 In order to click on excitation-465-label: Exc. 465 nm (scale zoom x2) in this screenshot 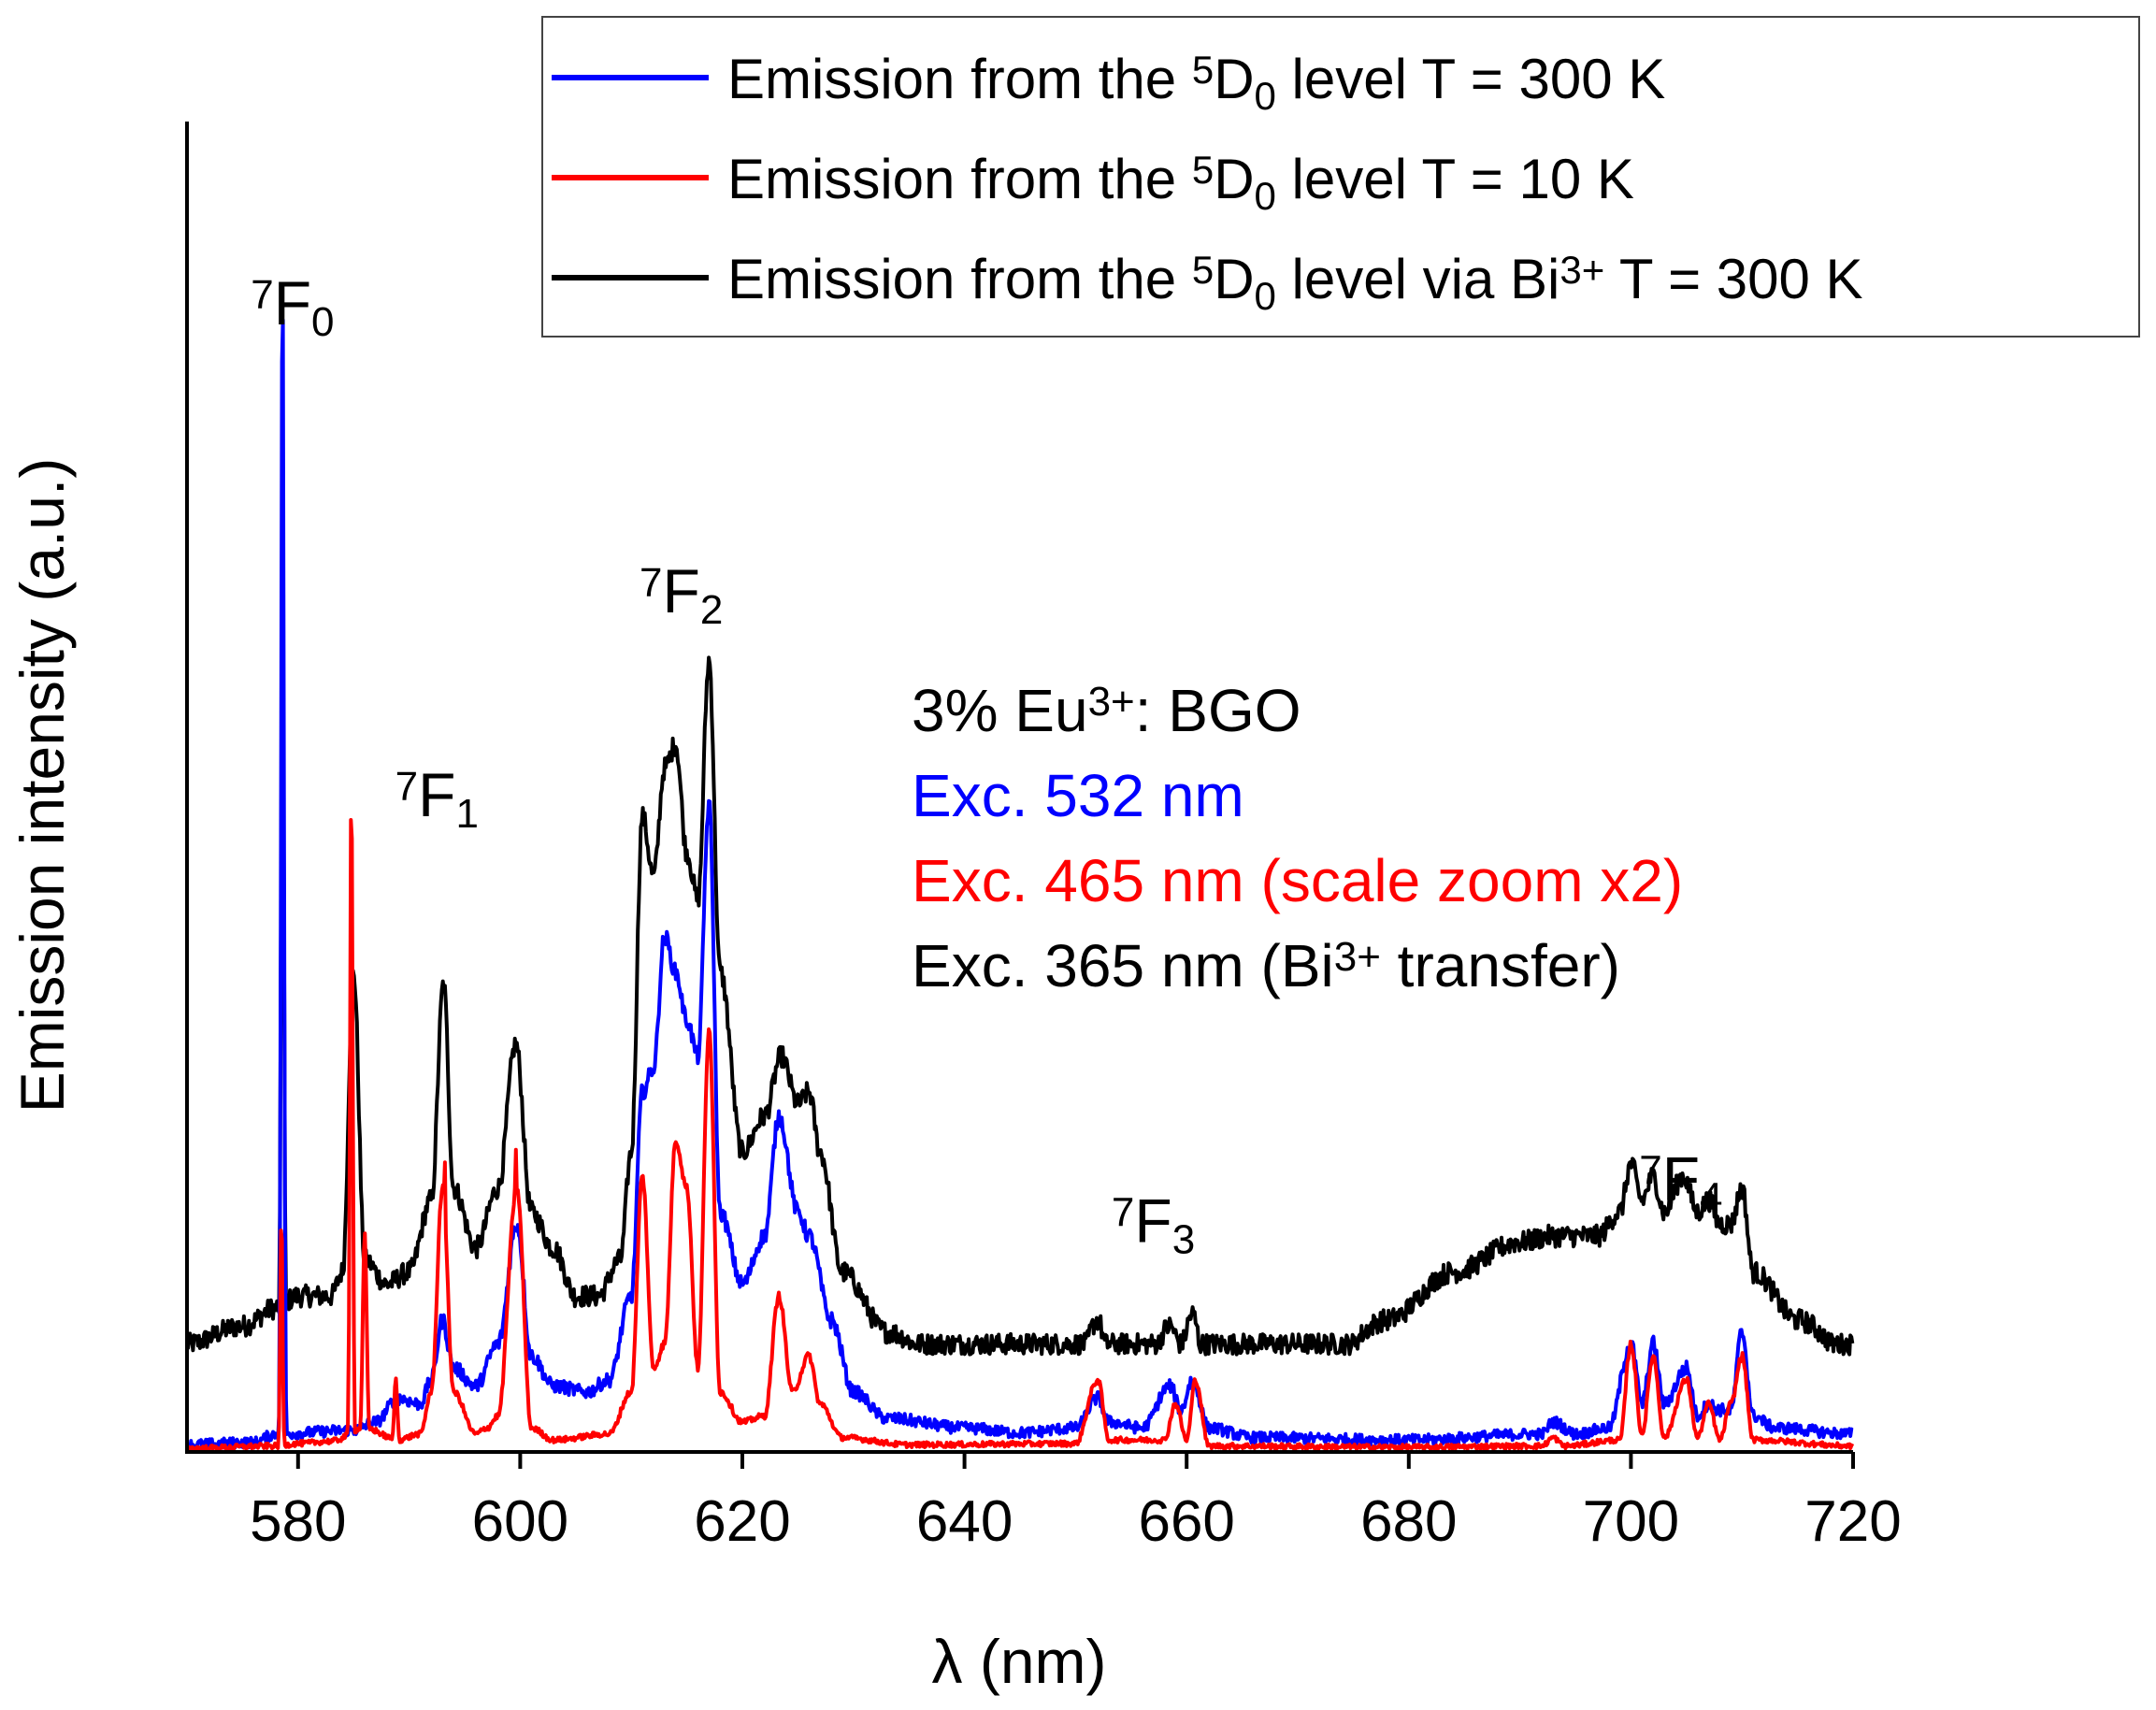, I will do `click(1298, 881)`.